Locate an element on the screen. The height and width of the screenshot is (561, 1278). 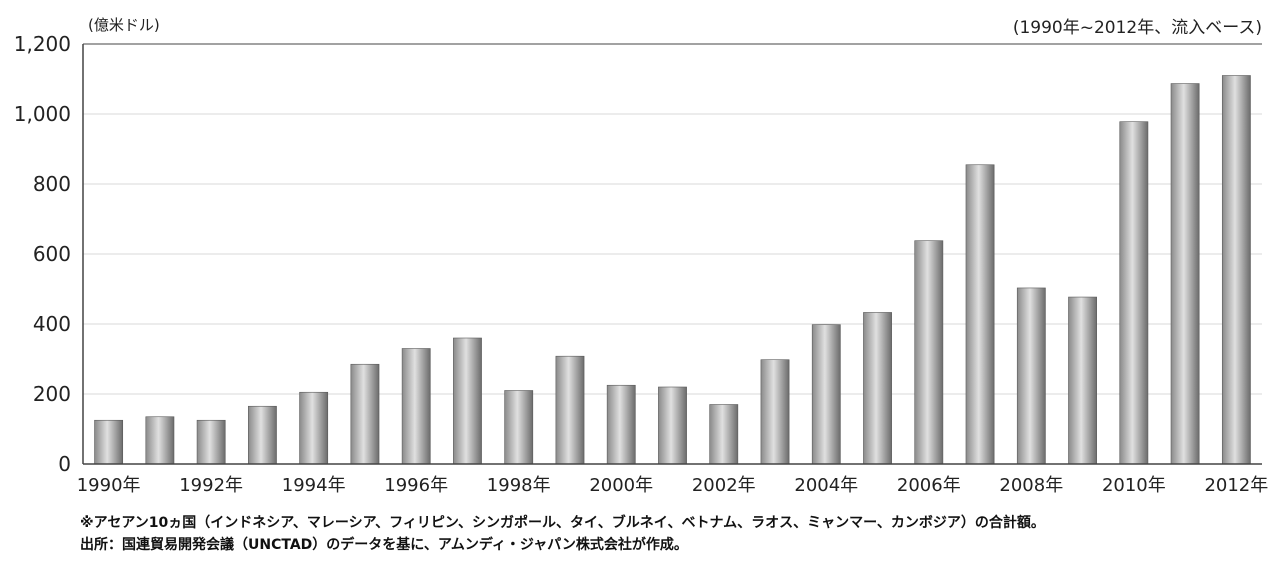
y-tick-label: 1,000 is located at coordinates (42, 114).